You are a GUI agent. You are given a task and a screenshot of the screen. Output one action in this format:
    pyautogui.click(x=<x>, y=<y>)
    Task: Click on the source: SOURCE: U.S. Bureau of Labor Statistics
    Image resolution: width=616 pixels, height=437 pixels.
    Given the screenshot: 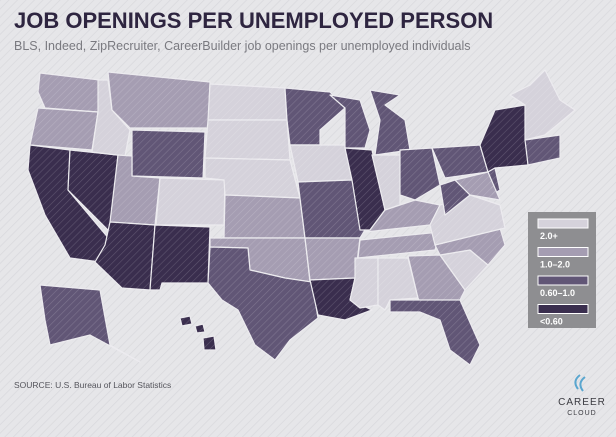 What is the action you would take?
    pyautogui.click(x=92, y=385)
    